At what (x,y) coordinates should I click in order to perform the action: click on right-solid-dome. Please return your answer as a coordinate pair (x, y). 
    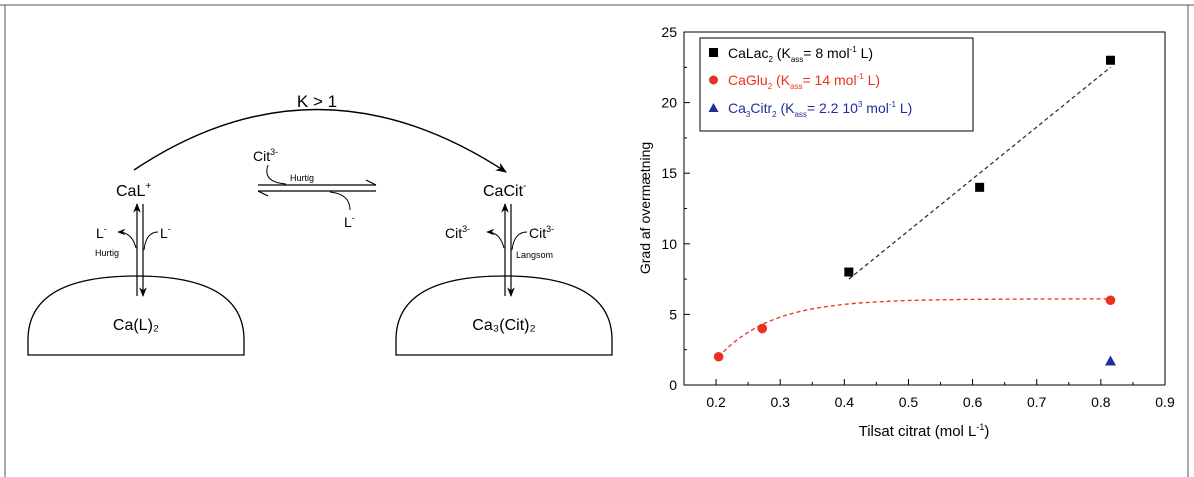
    Looking at the image, I should click on (504, 315).